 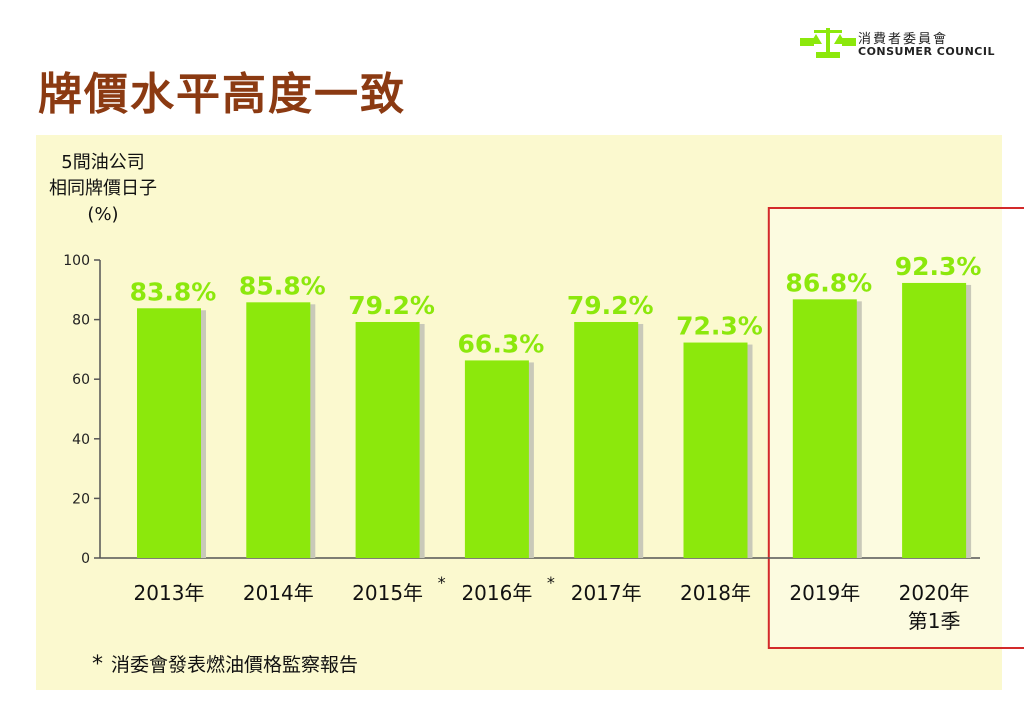 What do you see at coordinates (169, 593) in the screenshot?
I see `x-tick-label: 2013年` at bounding box center [169, 593].